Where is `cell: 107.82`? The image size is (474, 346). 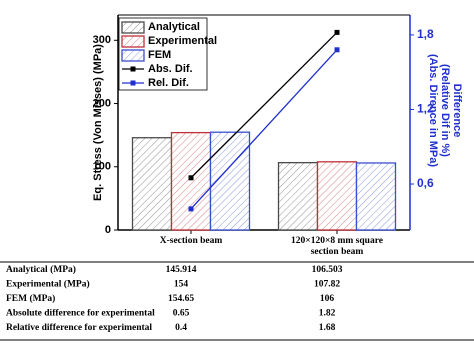
cell: 107.82 is located at coordinates (327, 285).